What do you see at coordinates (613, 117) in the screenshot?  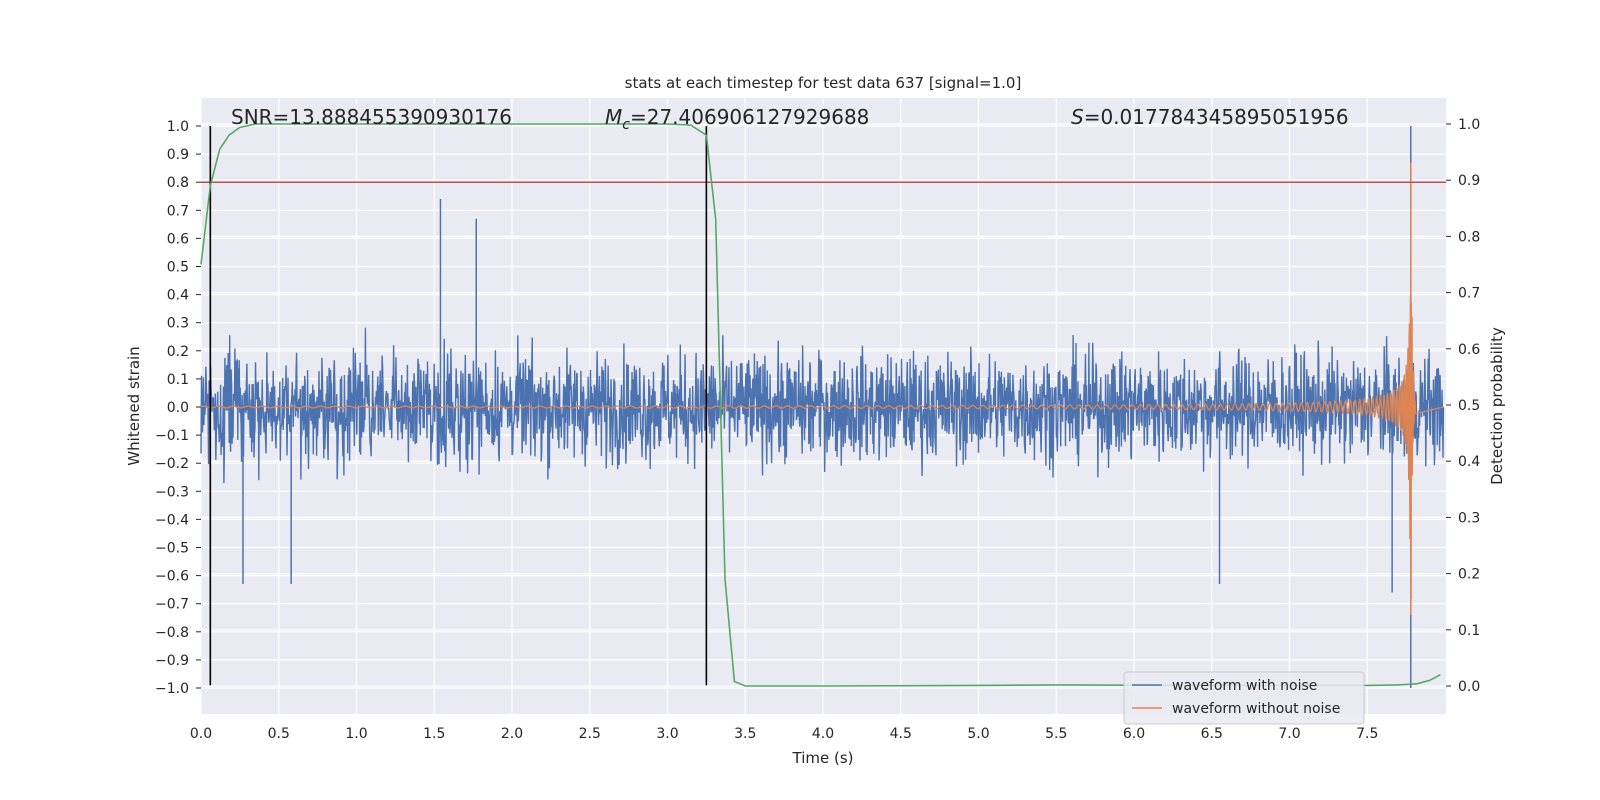 I see `mc-symbol: M` at bounding box center [613, 117].